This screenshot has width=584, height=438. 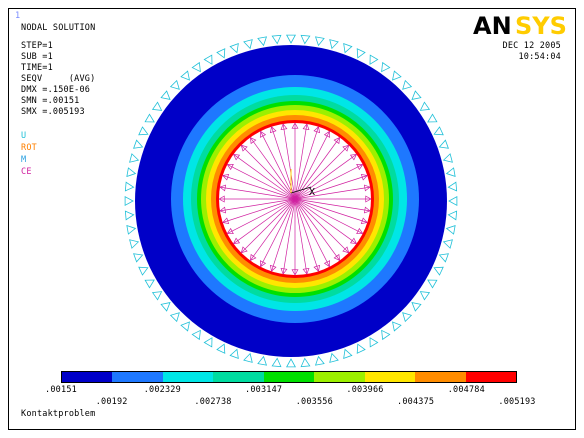 What do you see at coordinates (314, 402) in the screenshot?
I see `legend-value-bottom: .003556` at bounding box center [314, 402].